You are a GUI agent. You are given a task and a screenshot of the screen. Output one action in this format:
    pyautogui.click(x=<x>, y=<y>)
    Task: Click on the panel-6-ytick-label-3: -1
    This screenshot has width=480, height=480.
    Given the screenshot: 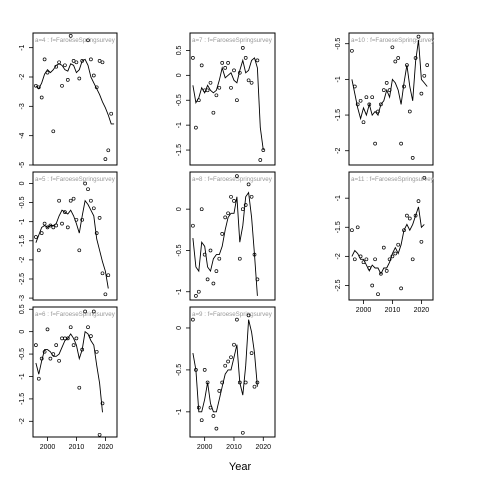 What is the action you would take?
    pyautogui.click(x=338, y=198)
    